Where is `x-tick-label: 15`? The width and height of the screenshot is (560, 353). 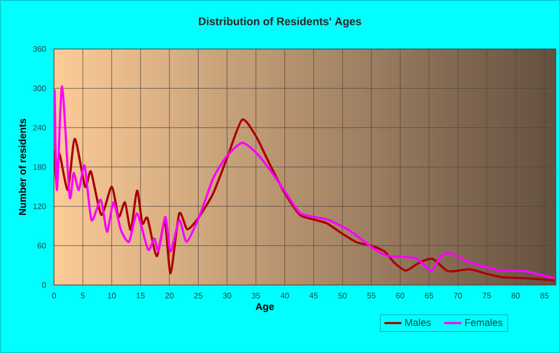
x-tick-label: 15 is located at coordinates (140, 295).